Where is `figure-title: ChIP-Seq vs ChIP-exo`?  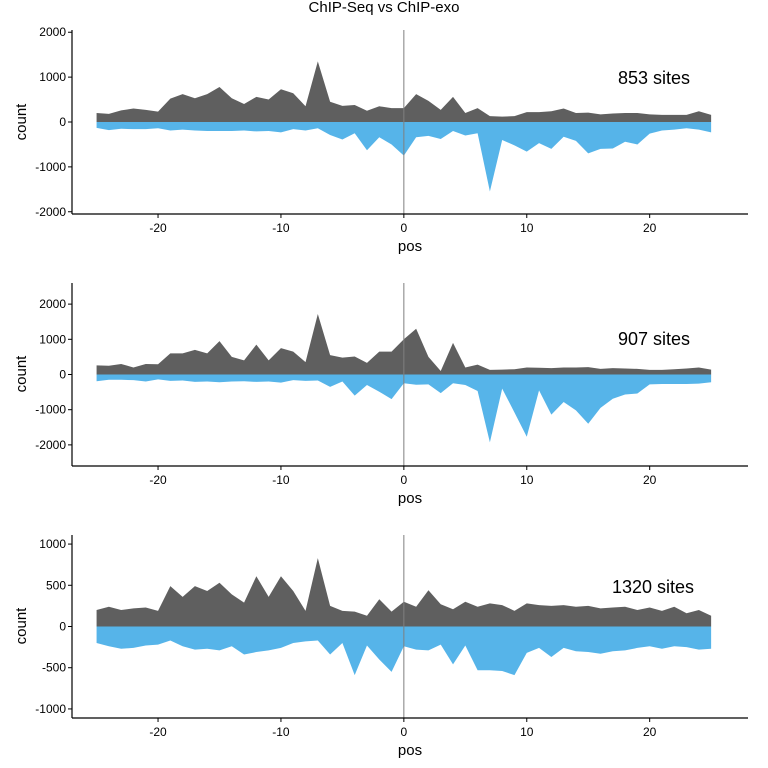 figure-title: ChIP-Seq vs ChIP-exo is located at coordinates (384, 8).